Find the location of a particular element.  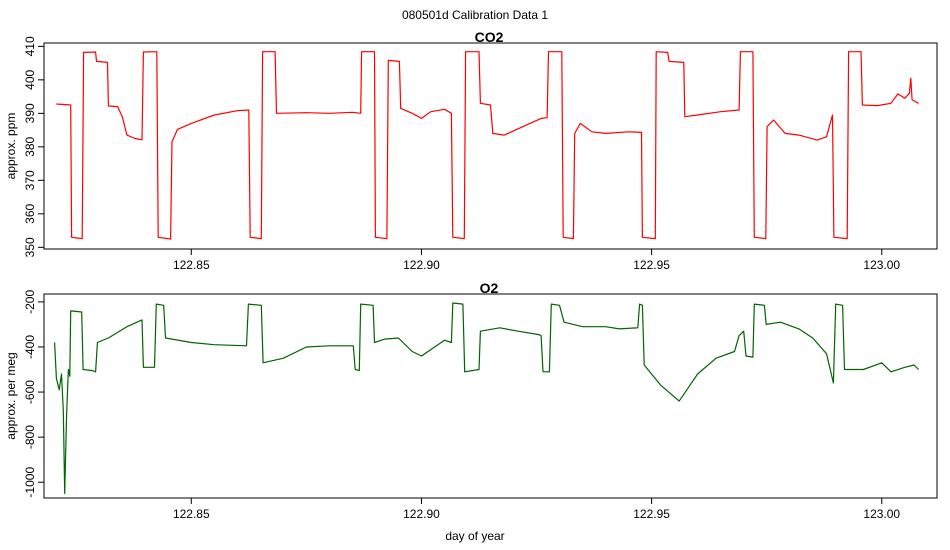

co2-x-axis: 122.85 122.90 122.95 123.00 is located at coordinates (536, 260).